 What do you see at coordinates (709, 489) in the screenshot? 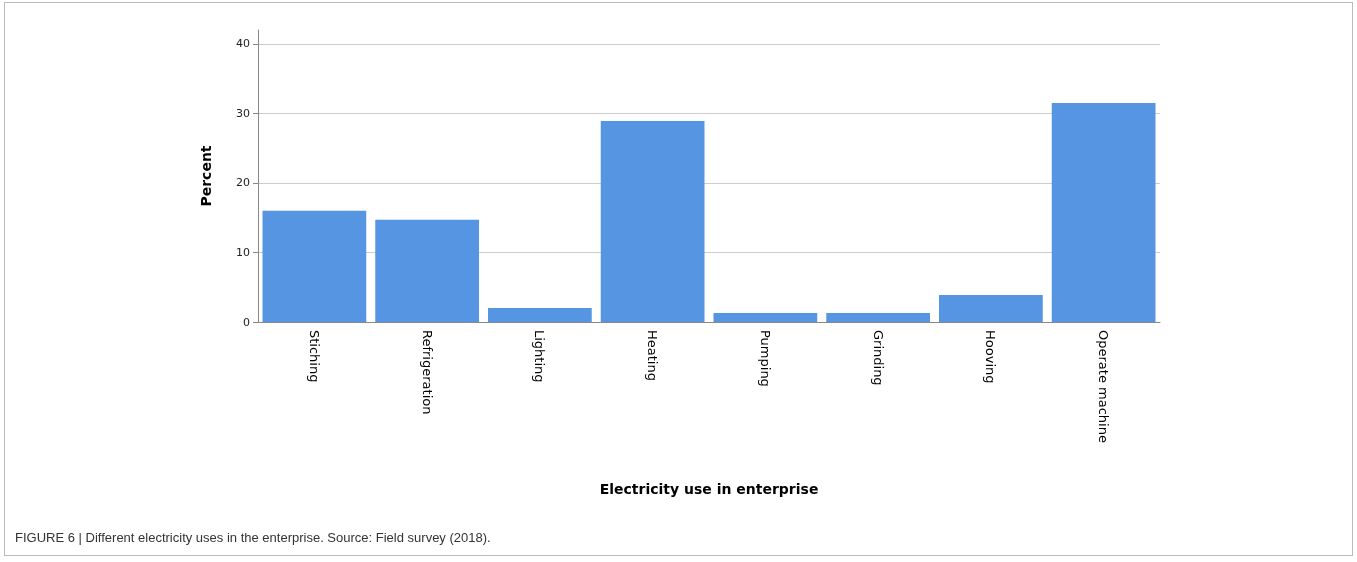
I see `x-axis-title: Electricity use in enterprise` at bounding box center [709, 489].